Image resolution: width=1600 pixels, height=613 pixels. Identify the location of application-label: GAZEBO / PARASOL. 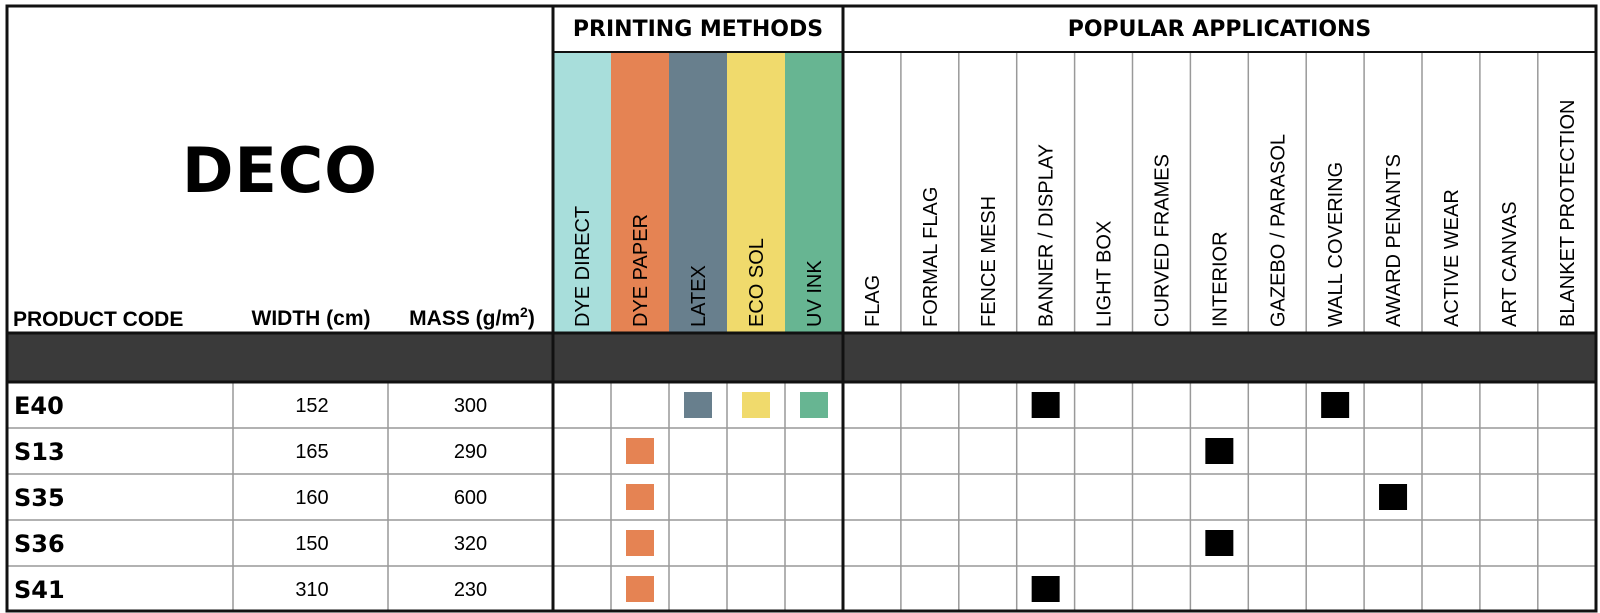
(1278, 230).